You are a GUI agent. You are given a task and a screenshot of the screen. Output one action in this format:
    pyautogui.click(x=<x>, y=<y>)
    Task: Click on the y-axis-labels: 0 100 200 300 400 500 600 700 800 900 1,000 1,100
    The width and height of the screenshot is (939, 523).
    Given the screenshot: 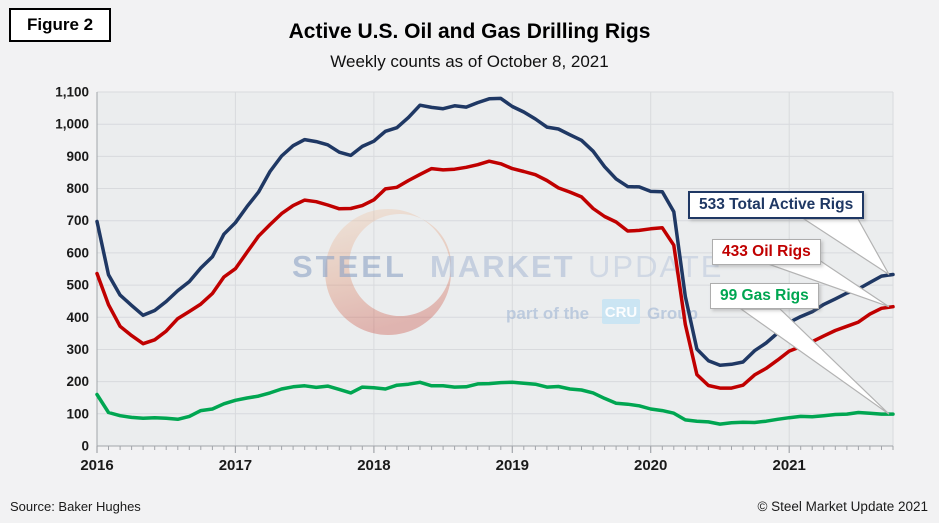 What is the action you would take?
    pyautogui.click(x=72, y=269)
    